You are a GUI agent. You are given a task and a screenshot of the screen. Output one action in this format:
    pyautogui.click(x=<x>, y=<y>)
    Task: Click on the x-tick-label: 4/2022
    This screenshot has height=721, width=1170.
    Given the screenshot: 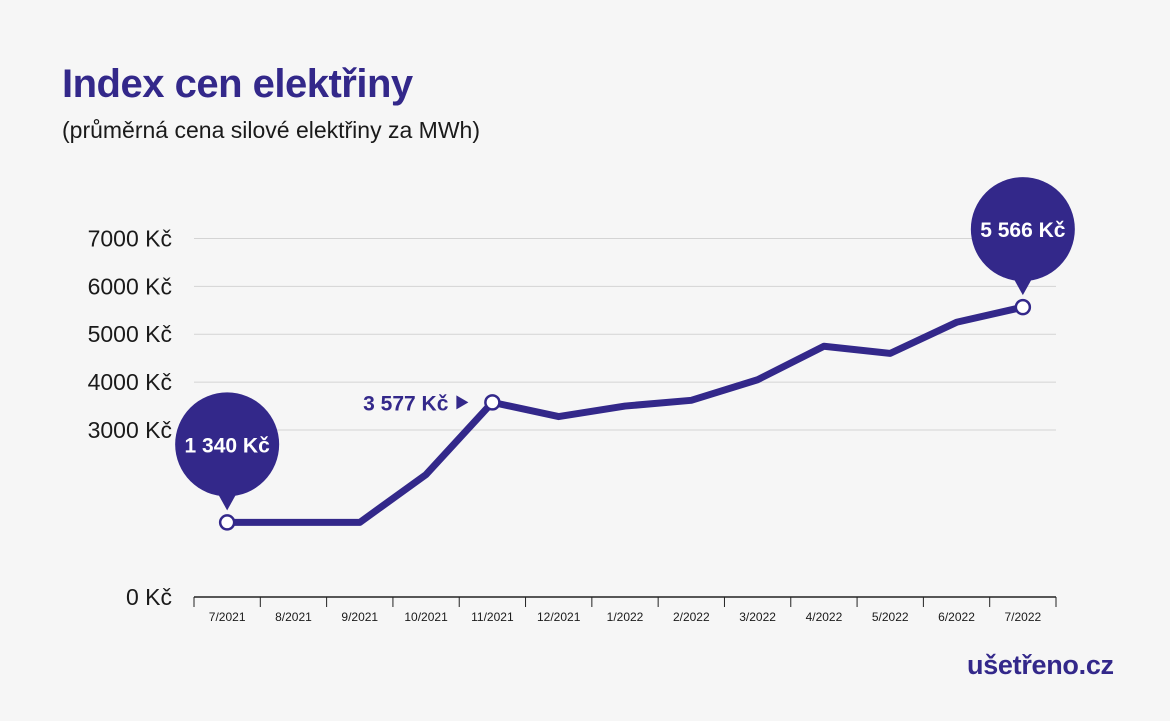 What is the action you would take?
    pyautogui.click(x=824, y=617)
    